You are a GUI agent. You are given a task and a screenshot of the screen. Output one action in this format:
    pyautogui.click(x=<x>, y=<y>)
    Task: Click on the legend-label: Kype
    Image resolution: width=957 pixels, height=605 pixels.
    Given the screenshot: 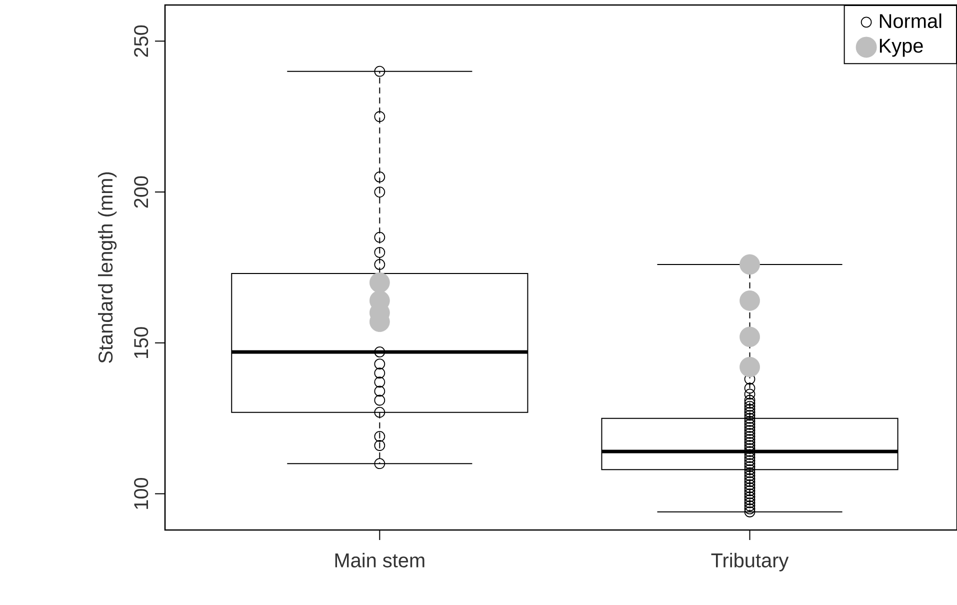 What is the action you would take?
    pyautogui.click(x=901, y=47)
    